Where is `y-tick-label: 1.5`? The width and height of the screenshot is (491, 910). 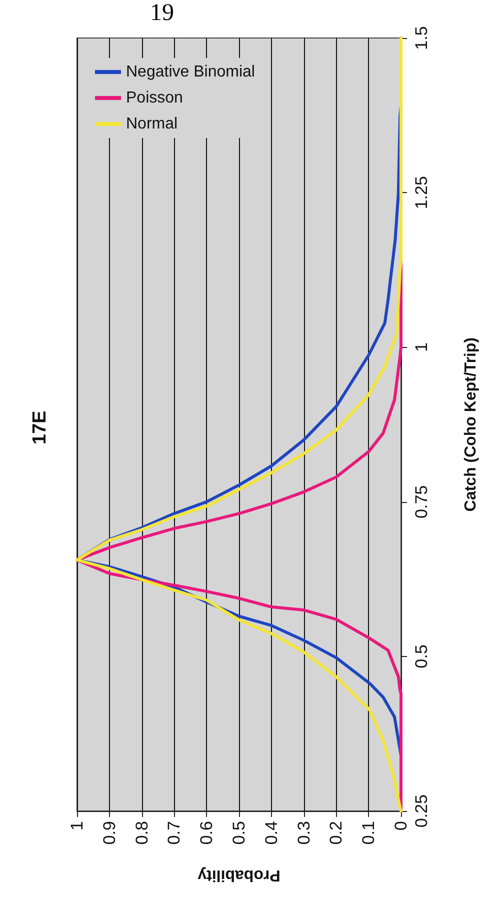
y-tick-label: 1.5 is located at coordinates (421, 38).